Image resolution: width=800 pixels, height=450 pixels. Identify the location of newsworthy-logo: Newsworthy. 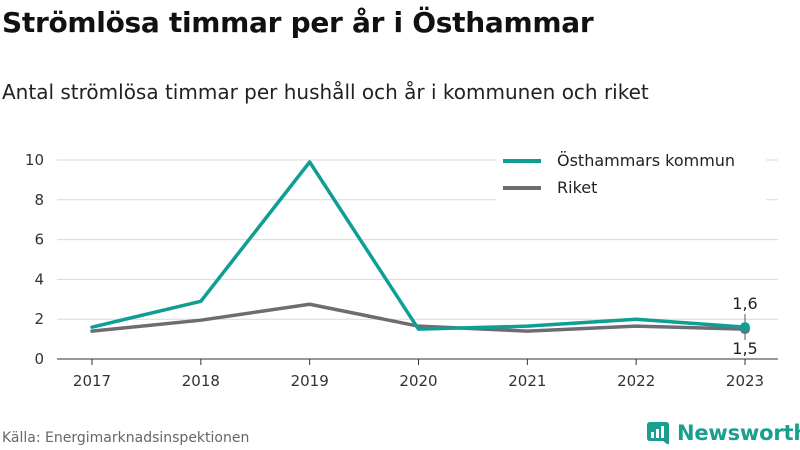
(722, 433).